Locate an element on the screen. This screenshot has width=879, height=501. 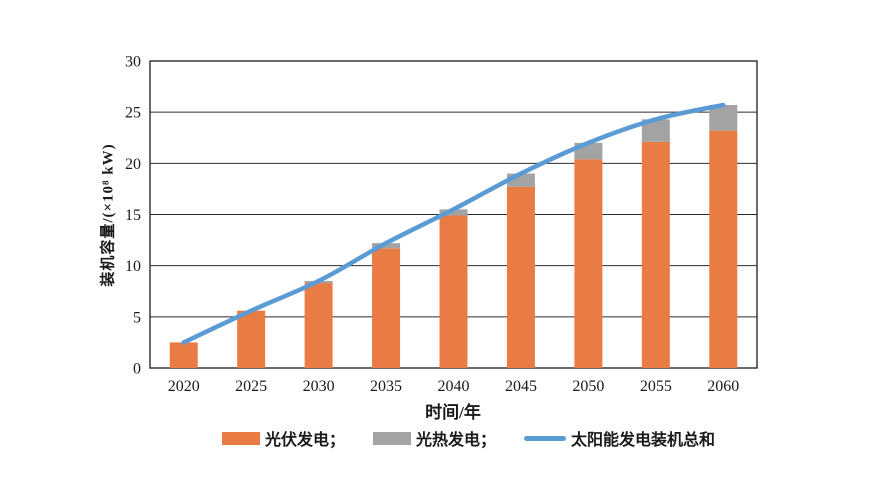
bar-csp-2060 is located at coordinates (723, 118).